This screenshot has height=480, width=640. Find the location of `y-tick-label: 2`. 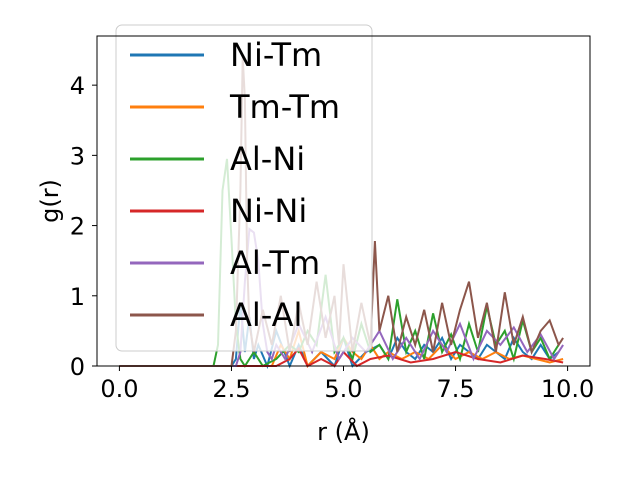

y-tick-label: 2 is located at coordinates (77, 227).